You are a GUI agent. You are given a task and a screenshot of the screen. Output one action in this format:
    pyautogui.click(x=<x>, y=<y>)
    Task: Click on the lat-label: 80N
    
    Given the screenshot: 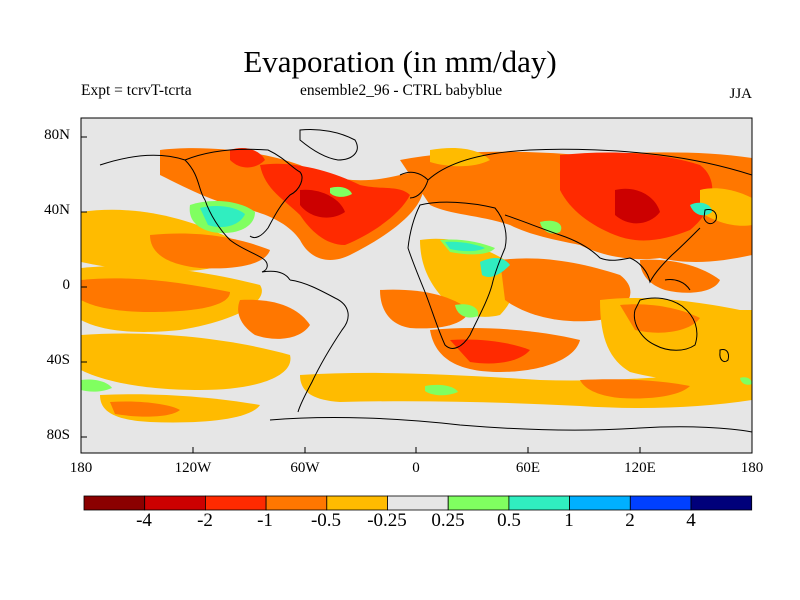 What is the action you would take?
    pyautogui.click(x=57, y=135)
    